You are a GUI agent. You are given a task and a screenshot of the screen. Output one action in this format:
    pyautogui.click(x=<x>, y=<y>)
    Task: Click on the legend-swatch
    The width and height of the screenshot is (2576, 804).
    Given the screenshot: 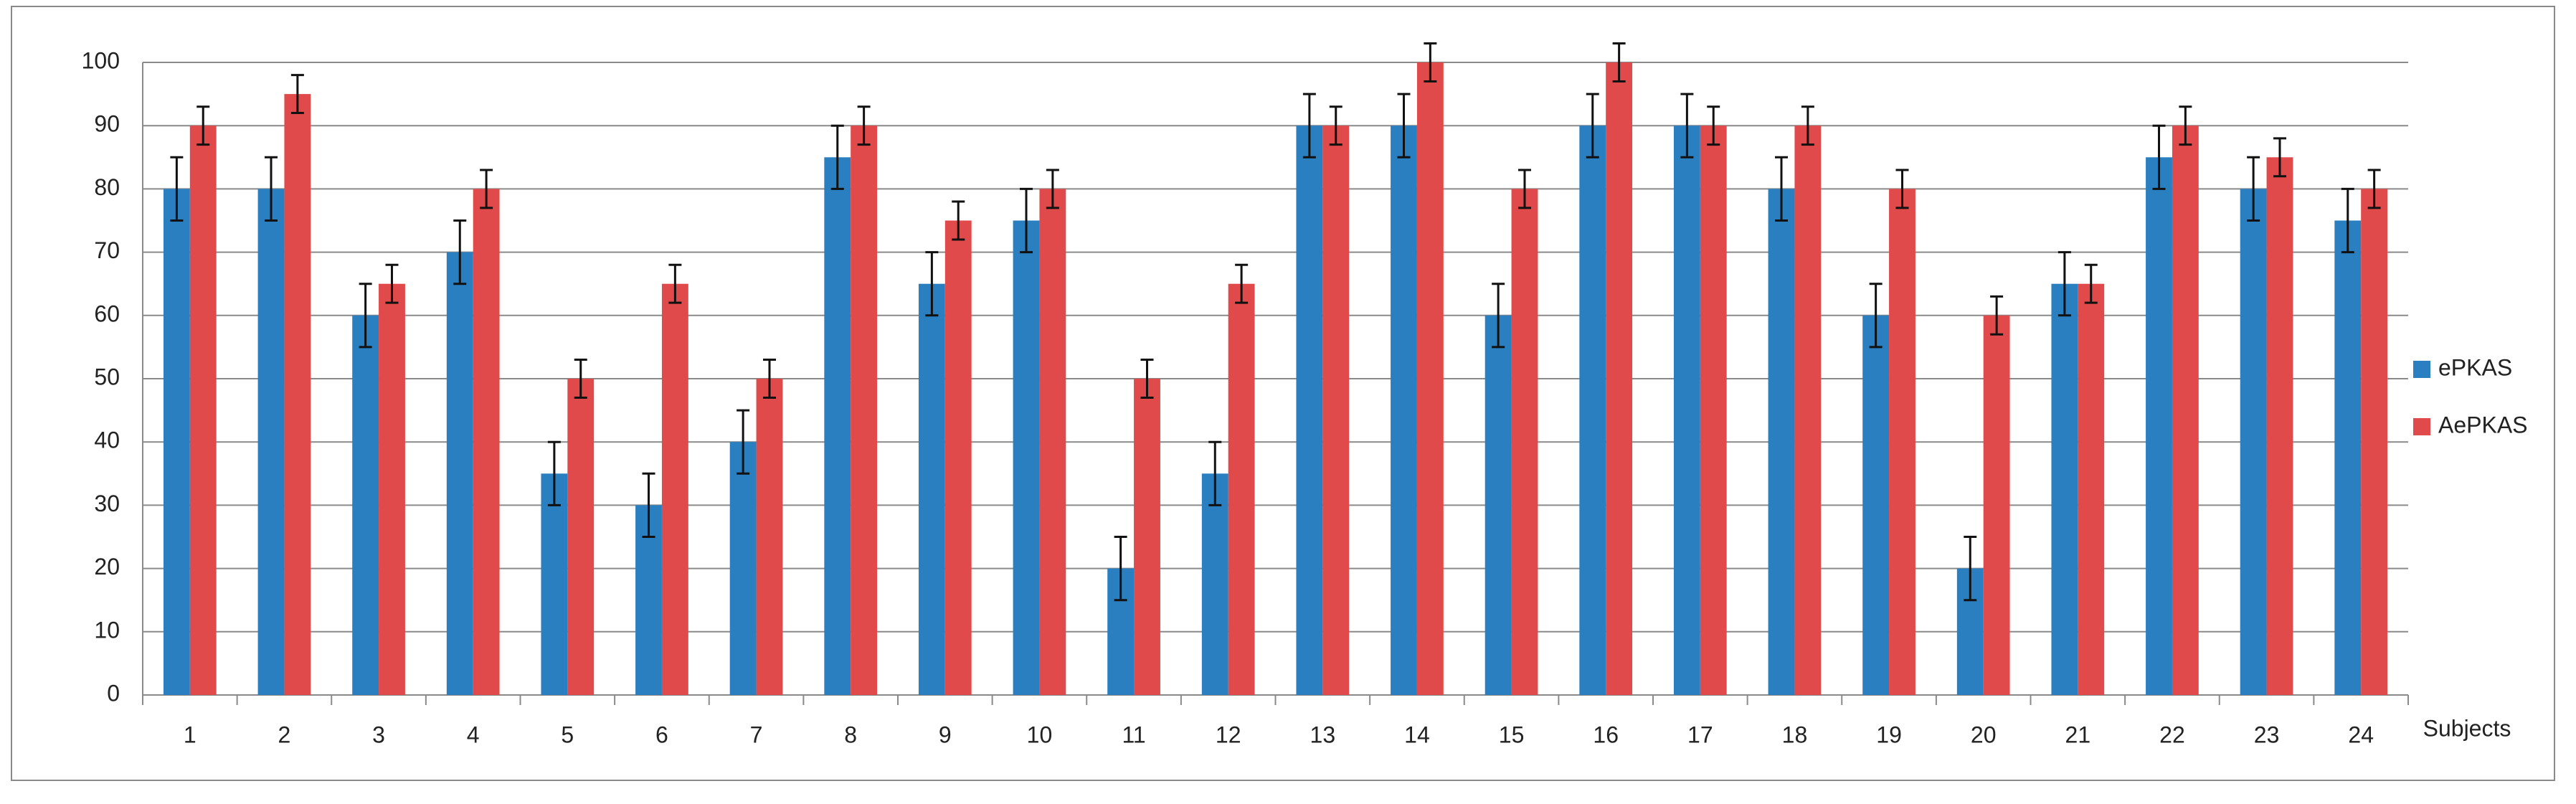 What is the action you would take?
    pyautogui.click(x=2421, y=426)
    